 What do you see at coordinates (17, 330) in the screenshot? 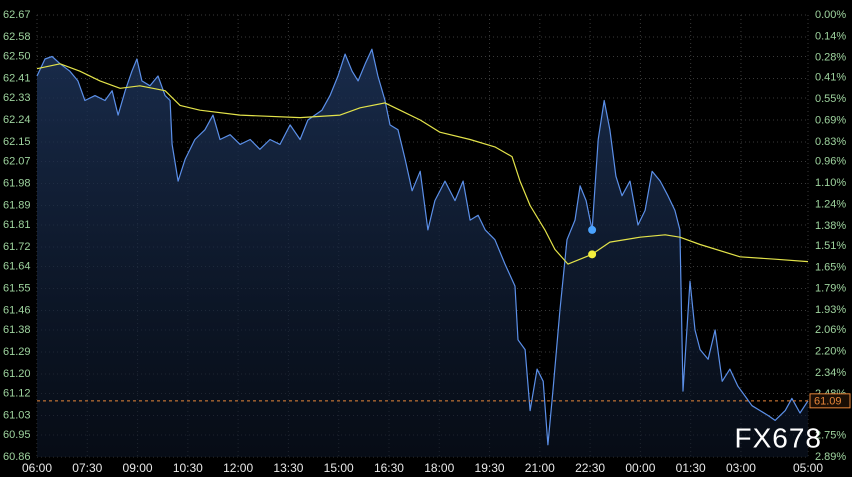
I see `y-tick-label: 61.38` at bounding box center [17, 330].